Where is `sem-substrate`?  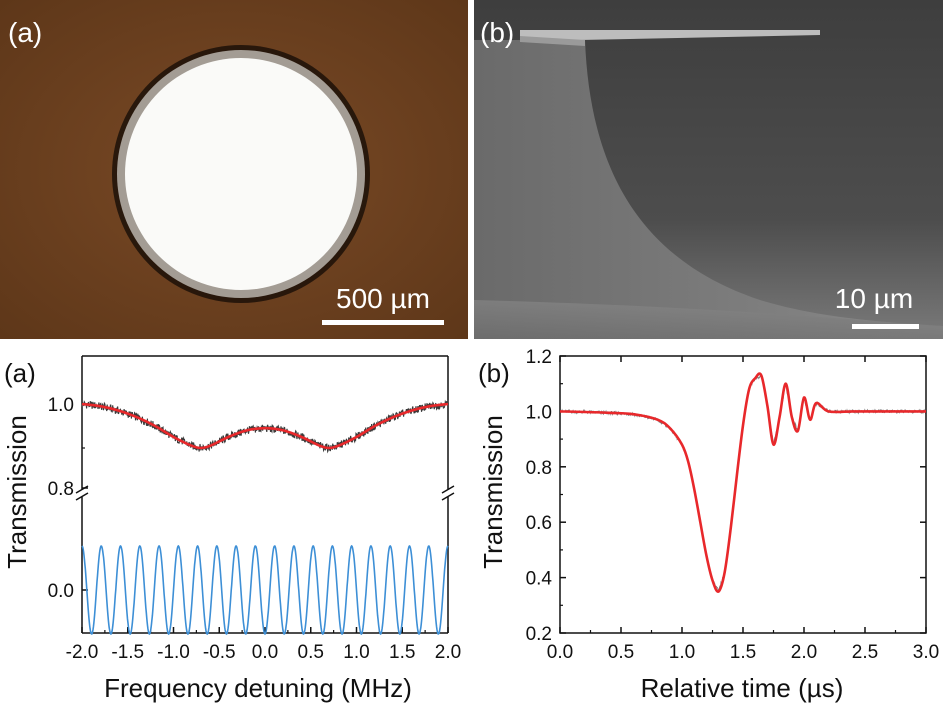 sem-substrate is located at coordinates (708, 319).